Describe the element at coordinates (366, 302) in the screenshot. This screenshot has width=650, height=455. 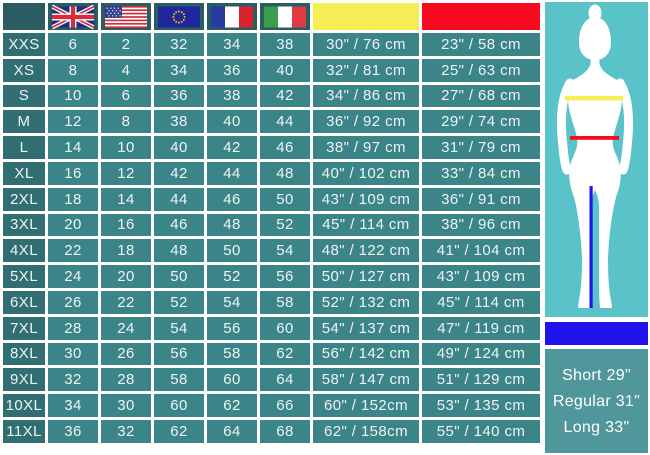
I see `chest-measurement-cell: 52" / 132 cm` at that location.